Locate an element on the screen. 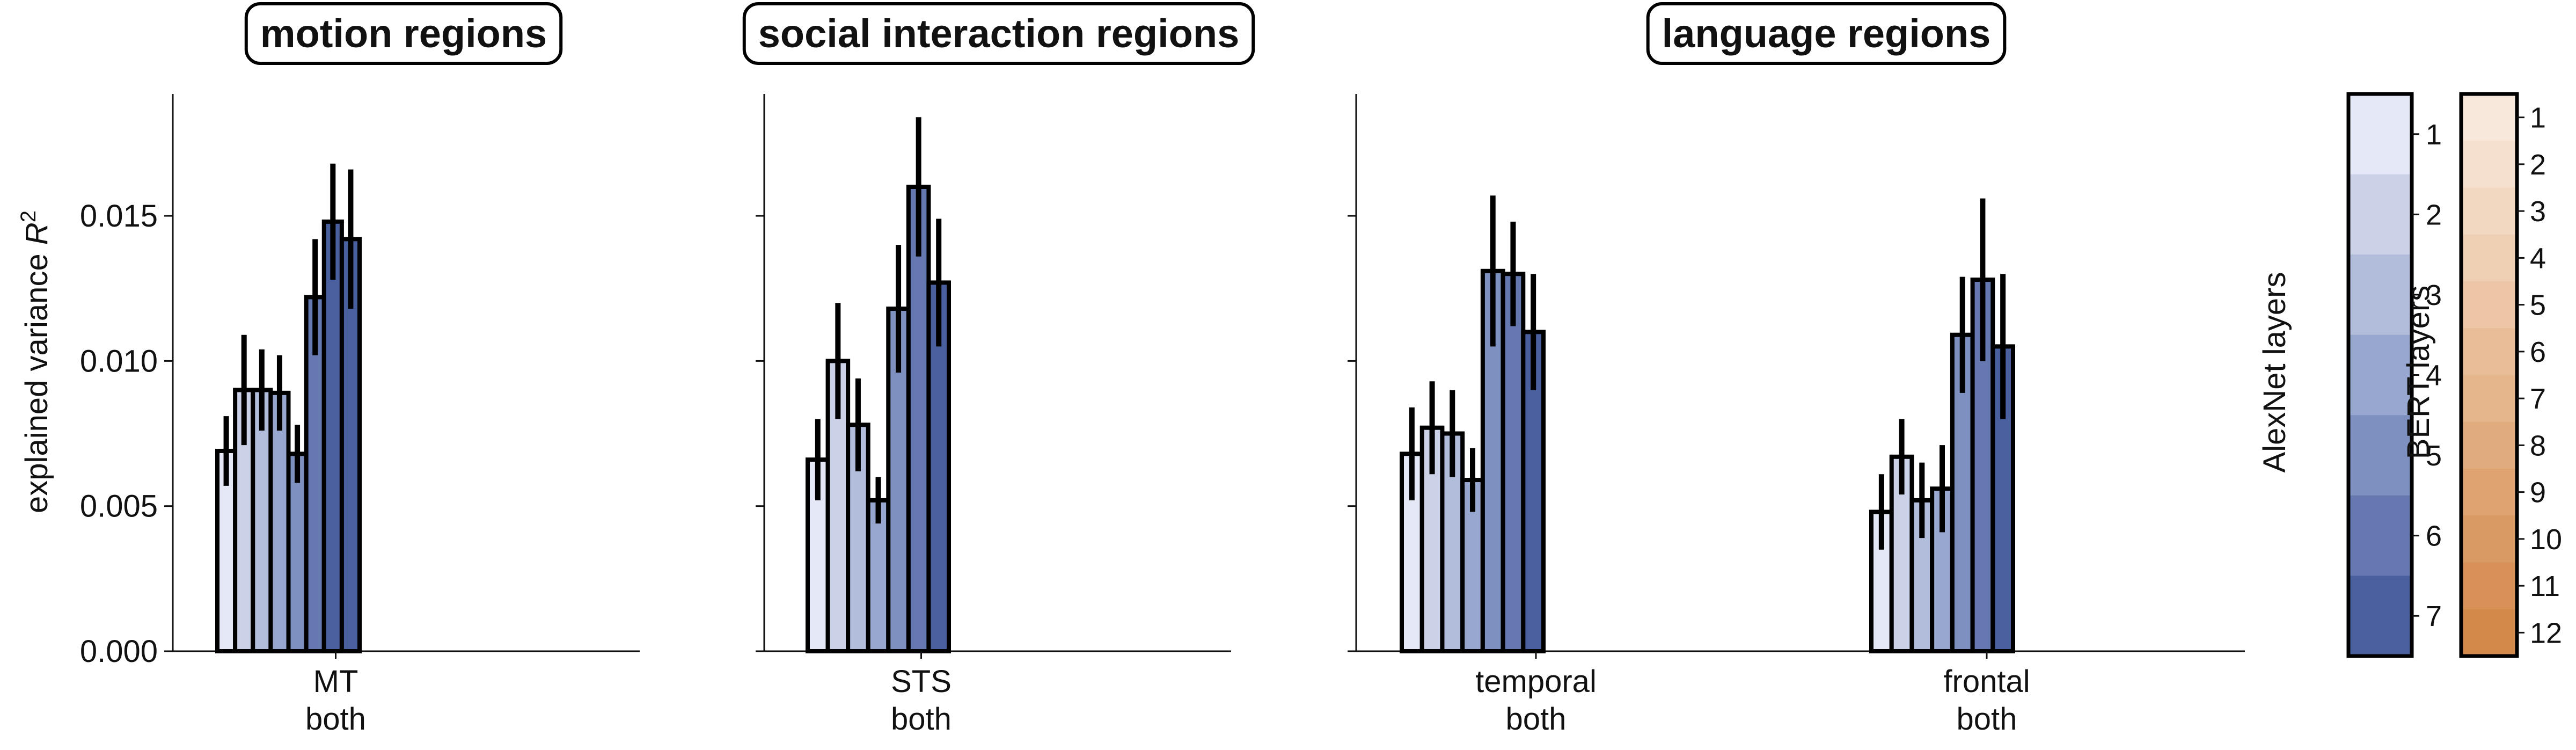 Image resolution: width=2576 pixels, height=750 pixels. colorbar-tick-label: 9 is located at coordinates (2538, 493).